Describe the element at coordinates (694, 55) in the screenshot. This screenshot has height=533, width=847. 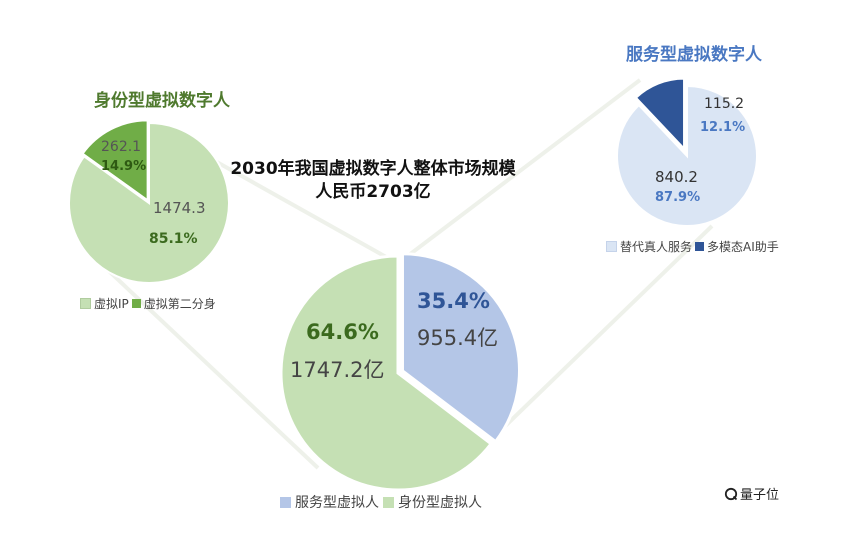
I see `service-pie-title: 服务型虚拟数字人` at that location.